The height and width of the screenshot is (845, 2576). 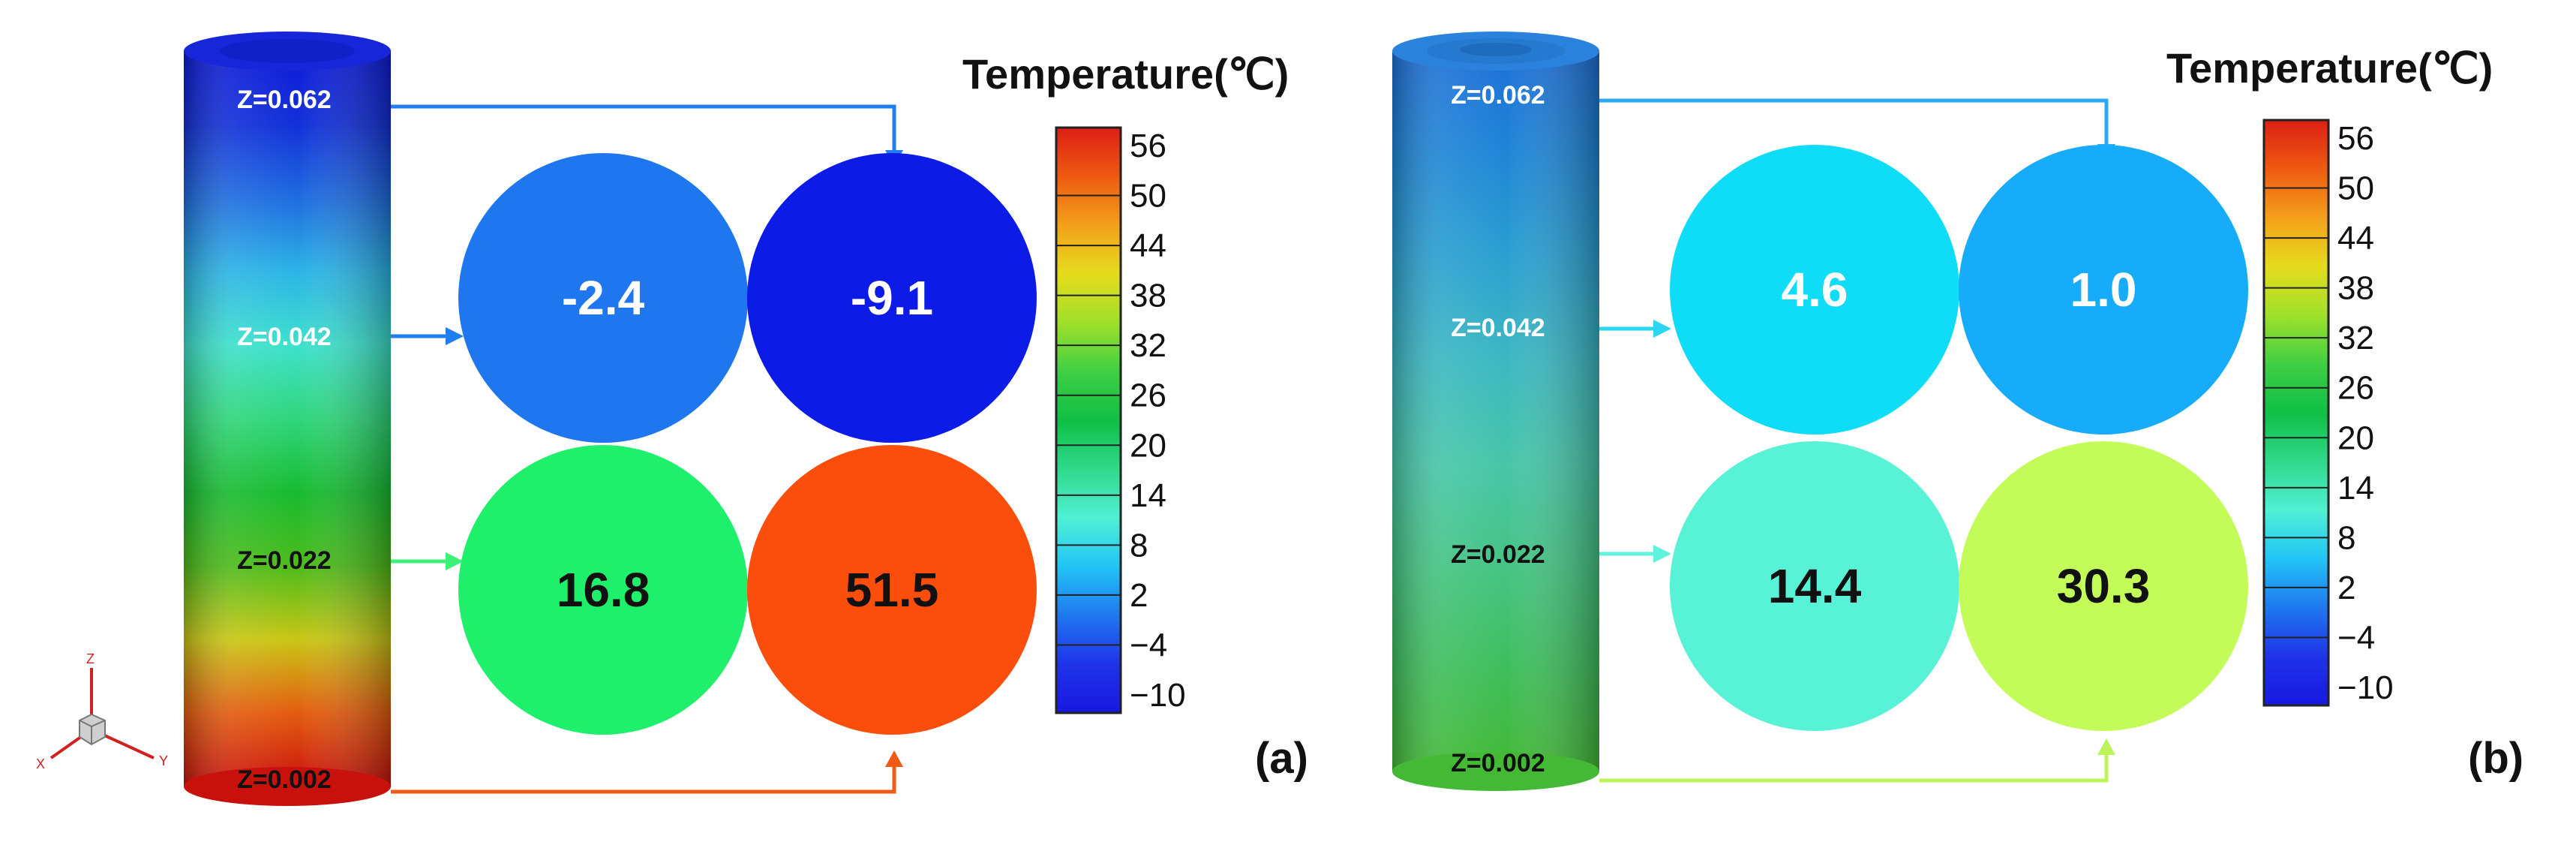 I want to click on circle-b-value-2: 14.4, so click(x=1815, y=586).